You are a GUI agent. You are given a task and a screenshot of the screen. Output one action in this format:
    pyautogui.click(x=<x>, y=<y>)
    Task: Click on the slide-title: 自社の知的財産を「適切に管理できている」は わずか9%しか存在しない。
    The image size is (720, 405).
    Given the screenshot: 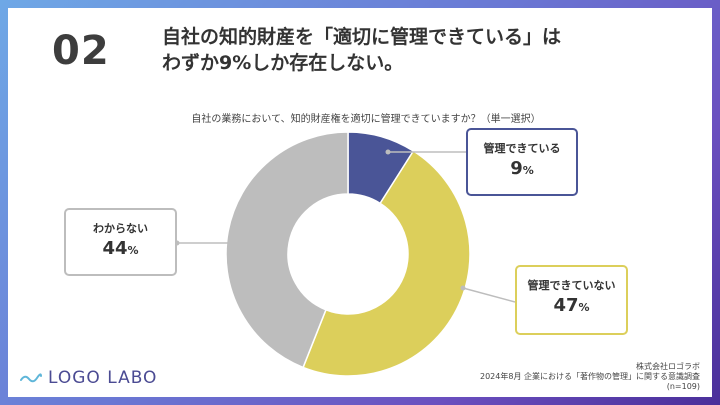 What is the action you would take?
    pyautogui.click(x=422, y=50)
    